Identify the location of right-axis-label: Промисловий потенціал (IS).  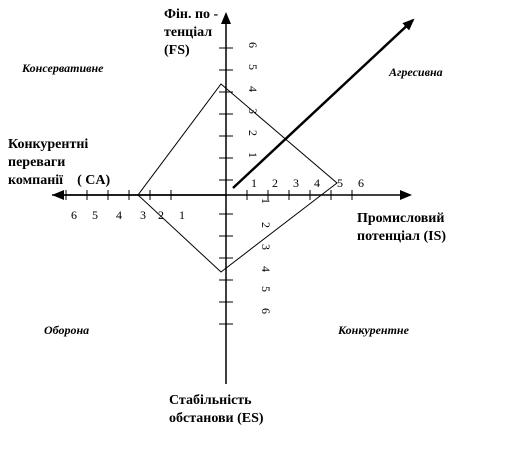
(401, 227).